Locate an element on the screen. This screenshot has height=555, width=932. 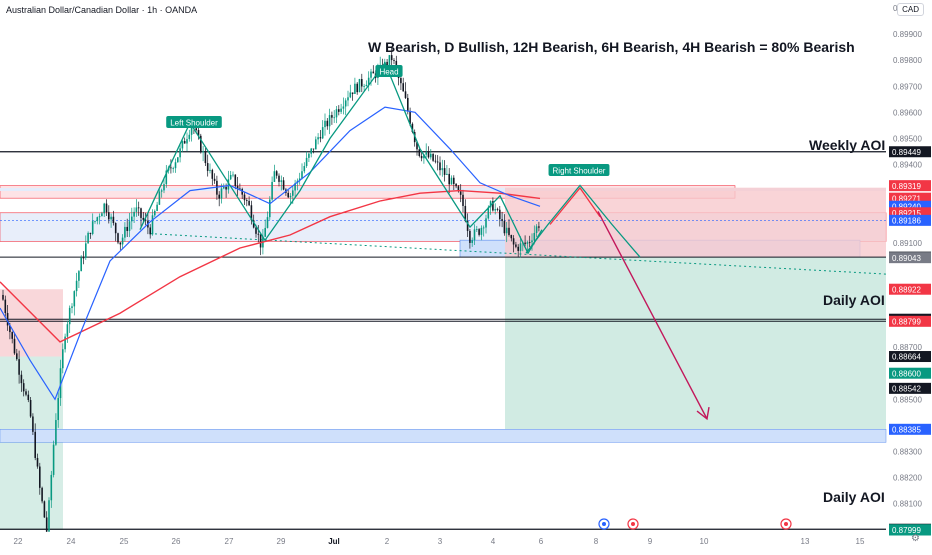
price-tag-text: 0.89186 is located at coordinates (906, 221).